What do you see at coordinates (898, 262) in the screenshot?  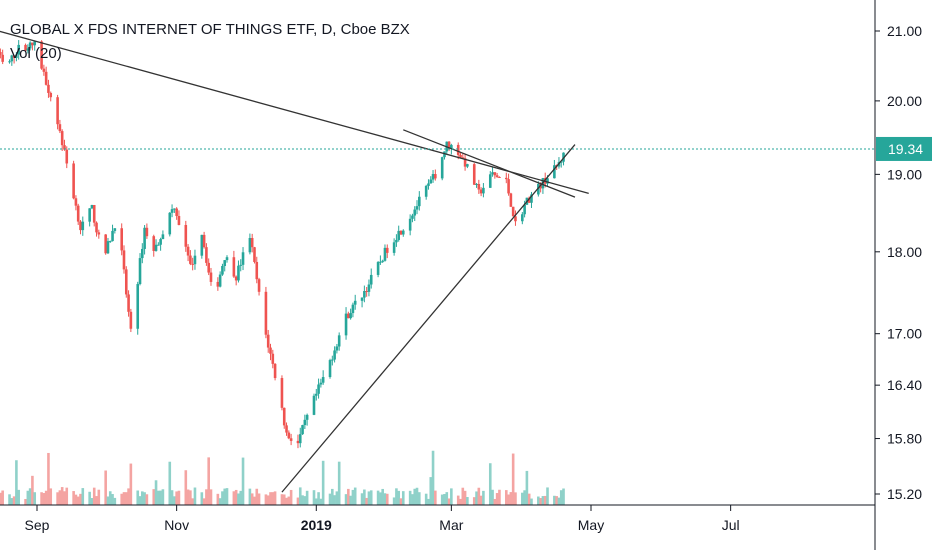 I see `price-axis: 21.00 20.00 19.00 18.00 17.00 16.40 15.80 15.20` at bounding box center [898, 262].